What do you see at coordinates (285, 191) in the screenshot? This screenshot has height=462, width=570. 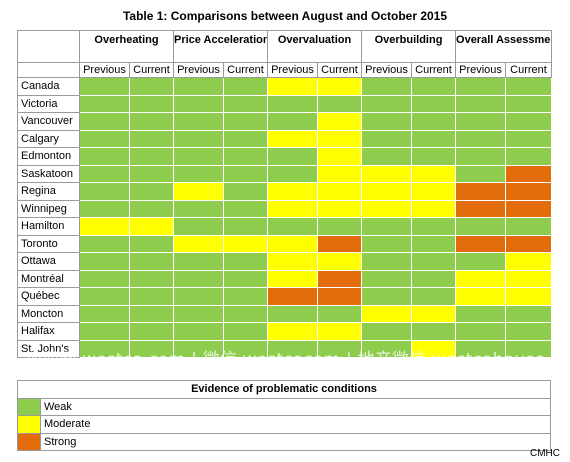 I see `table-row: Regina` at bounding box center [285, 191].